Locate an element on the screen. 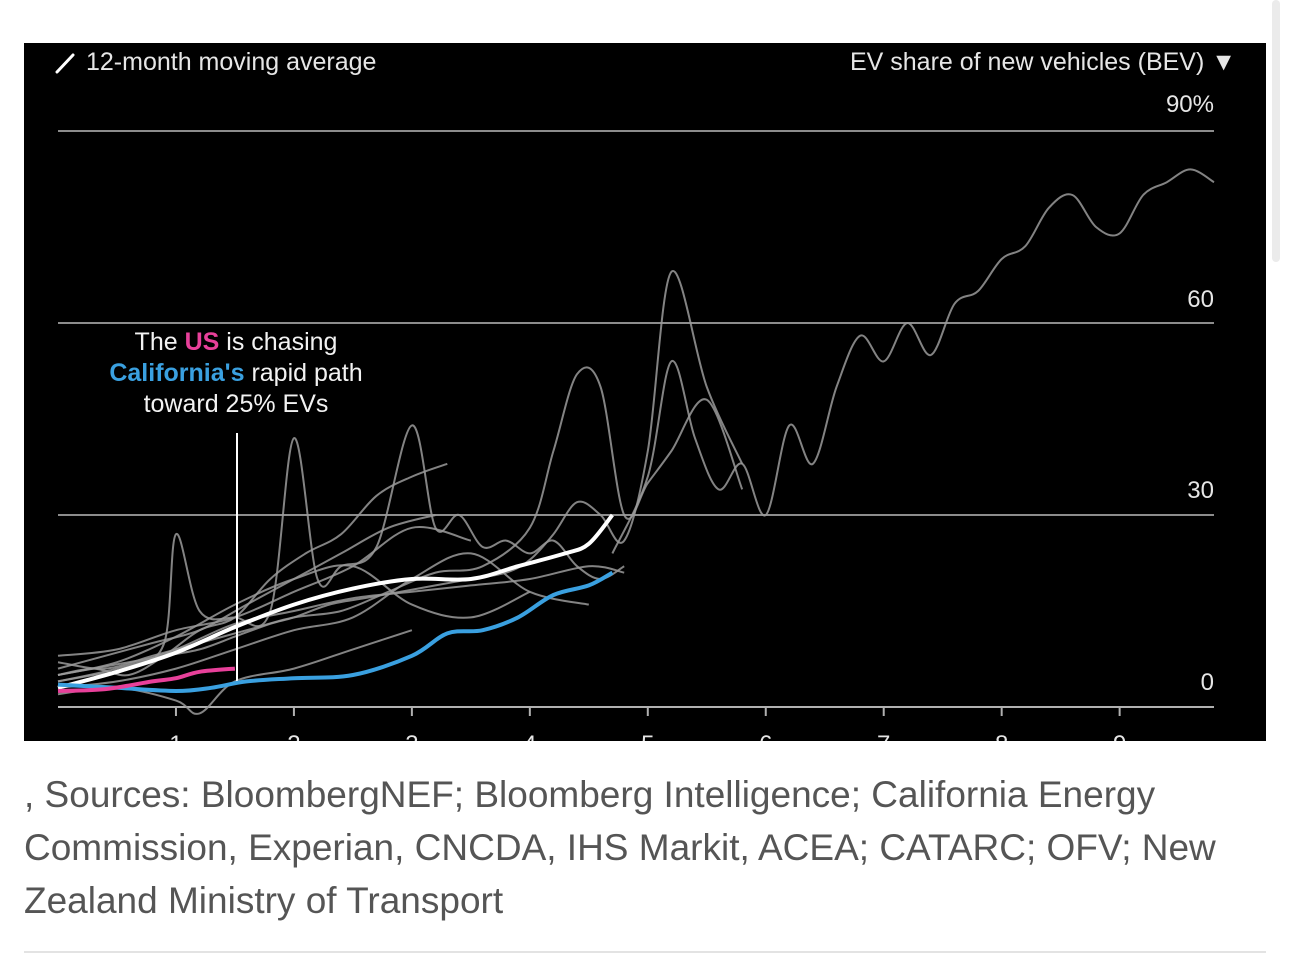 The height and width of the screenshot is (962, 1290). y-tick-label: 0 is located at coordinates (1207, 682).